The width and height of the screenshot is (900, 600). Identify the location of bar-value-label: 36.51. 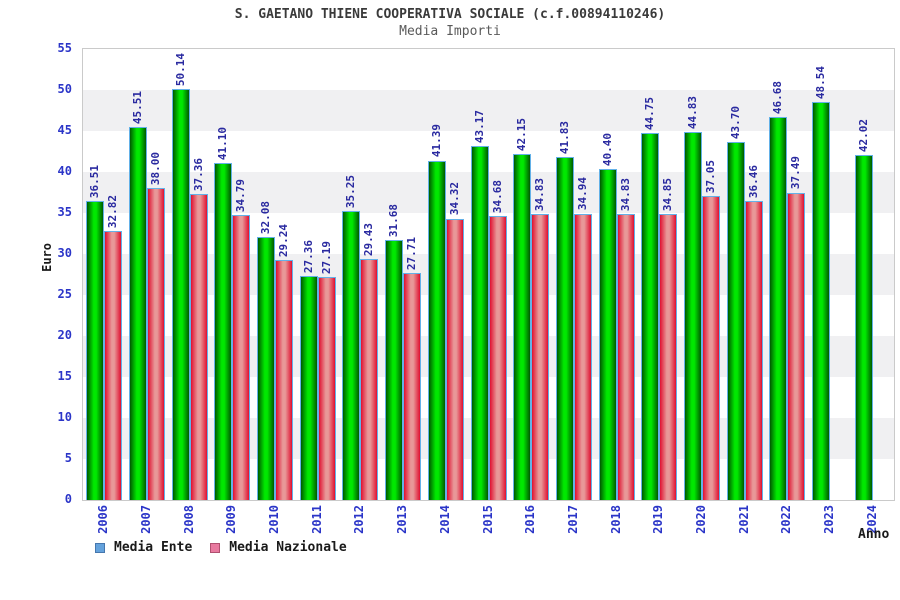
(95, 181).